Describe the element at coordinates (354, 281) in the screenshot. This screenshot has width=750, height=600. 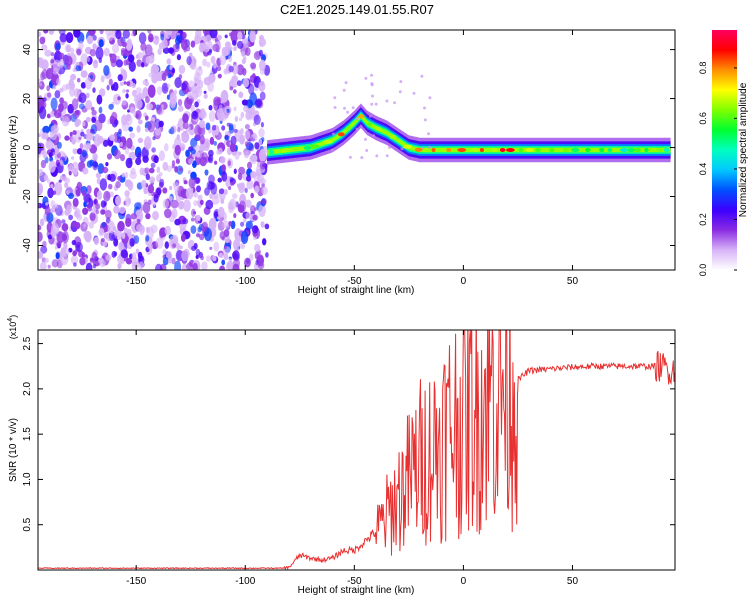
I see `x-tick-label: -50` at that location.